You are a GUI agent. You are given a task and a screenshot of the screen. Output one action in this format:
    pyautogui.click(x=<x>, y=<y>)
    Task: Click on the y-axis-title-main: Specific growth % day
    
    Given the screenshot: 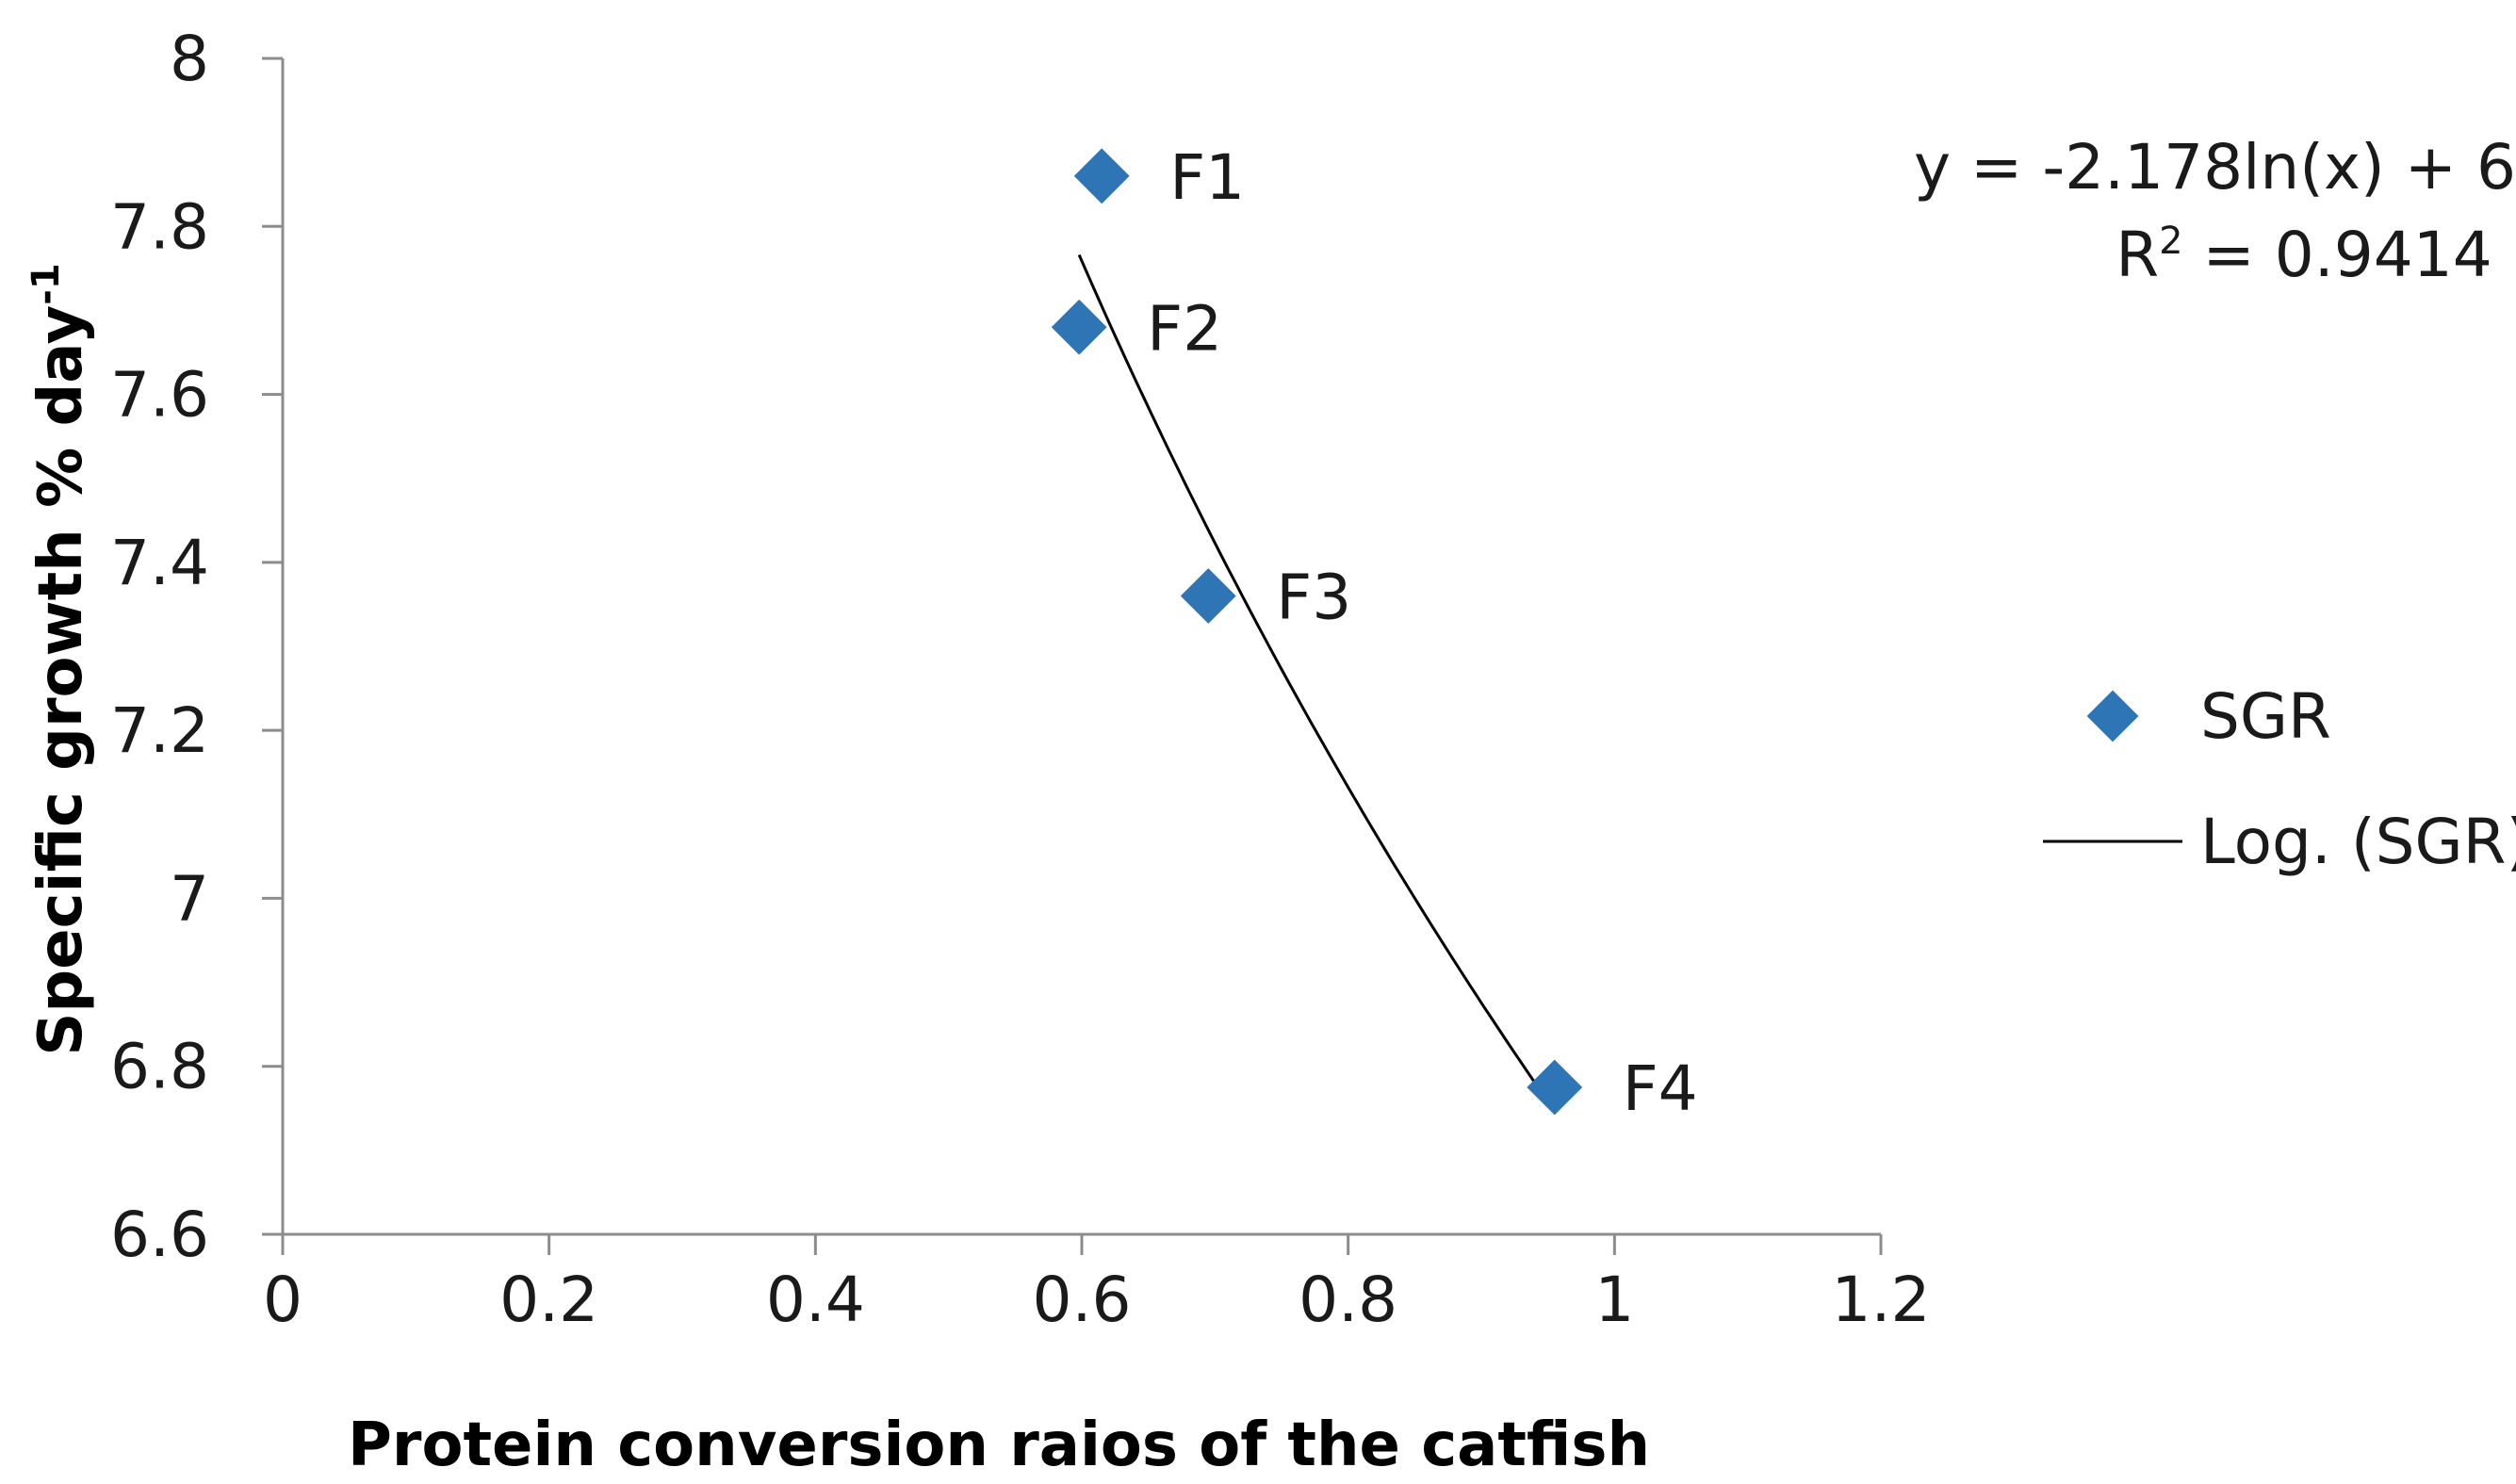 What is the action you would take?
    pyautogui.click(x=61, y=680)
    